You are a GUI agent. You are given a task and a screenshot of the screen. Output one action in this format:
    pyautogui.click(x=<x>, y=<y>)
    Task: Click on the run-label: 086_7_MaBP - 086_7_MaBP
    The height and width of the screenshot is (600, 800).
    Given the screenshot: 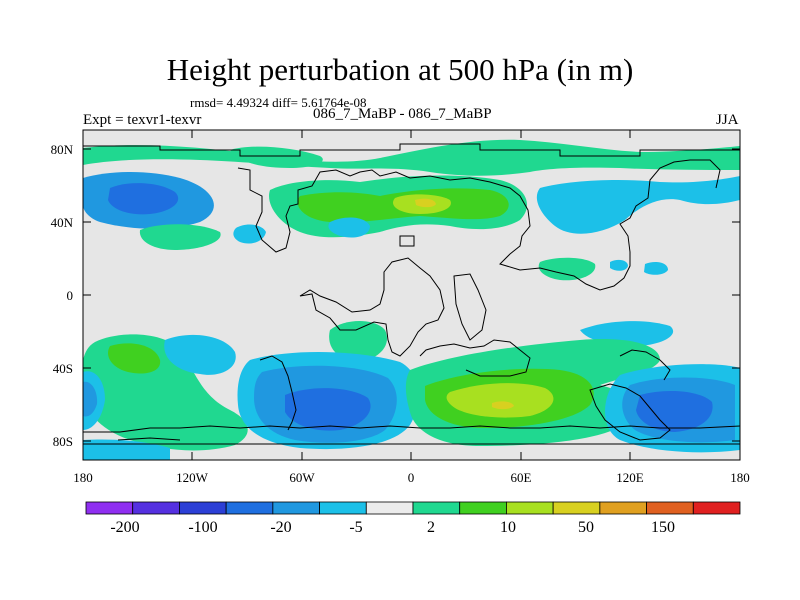 What is the action you would take?
    pyautogui.click(x=402, y=114)
    